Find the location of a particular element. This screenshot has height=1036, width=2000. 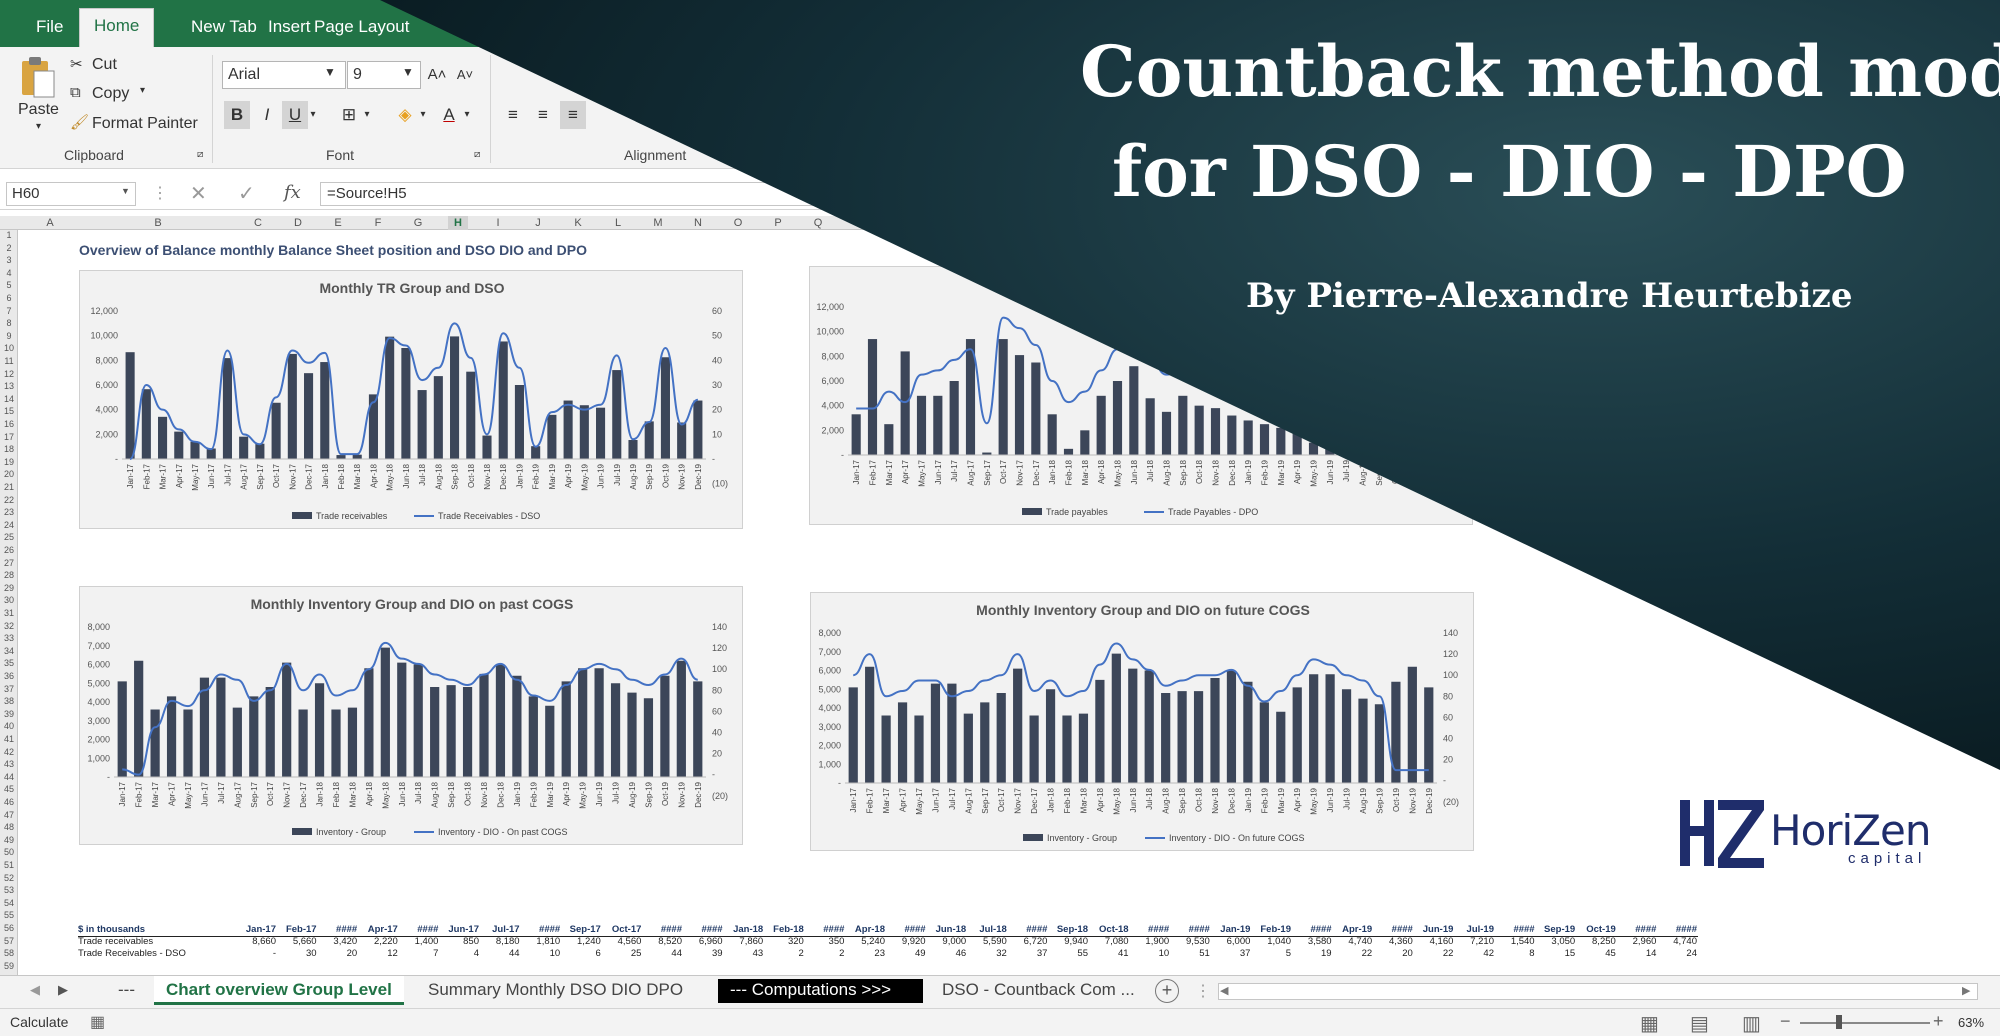

prev-sheet-icon: ◀ is located at coordinates (35, 990).